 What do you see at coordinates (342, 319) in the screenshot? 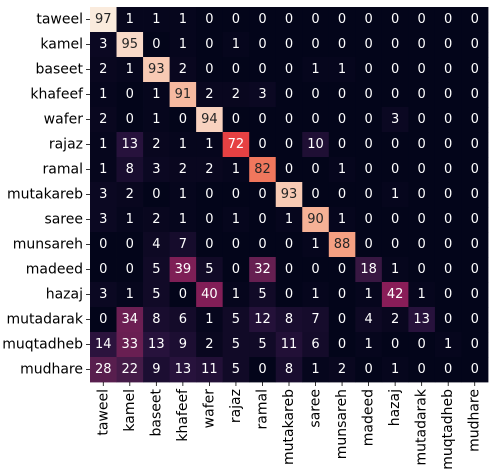
I see `cell-value-mutadarak-munsareh: 0` at bounding box center [342, 319].